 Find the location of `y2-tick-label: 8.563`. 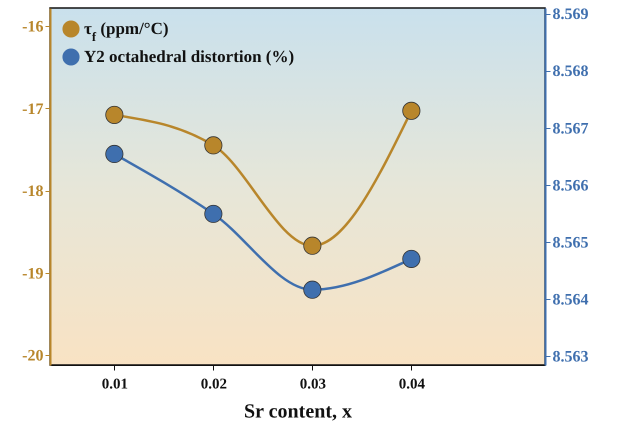

y2-tick-label: 8.563 is located at coordinates (570, 357).